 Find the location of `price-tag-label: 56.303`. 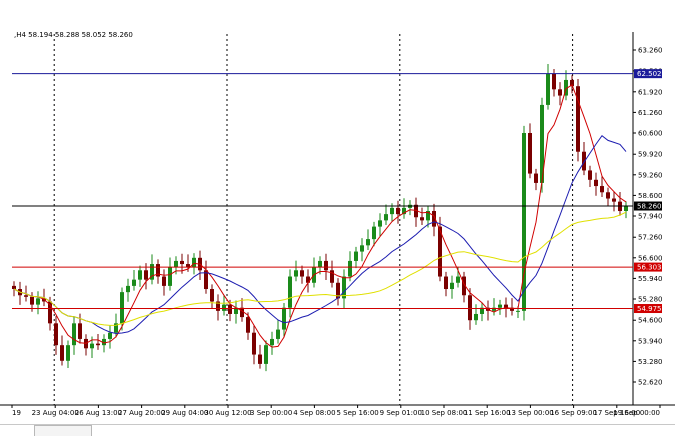

price-tag-label: 56.303 is located at coordinates (649, 268).